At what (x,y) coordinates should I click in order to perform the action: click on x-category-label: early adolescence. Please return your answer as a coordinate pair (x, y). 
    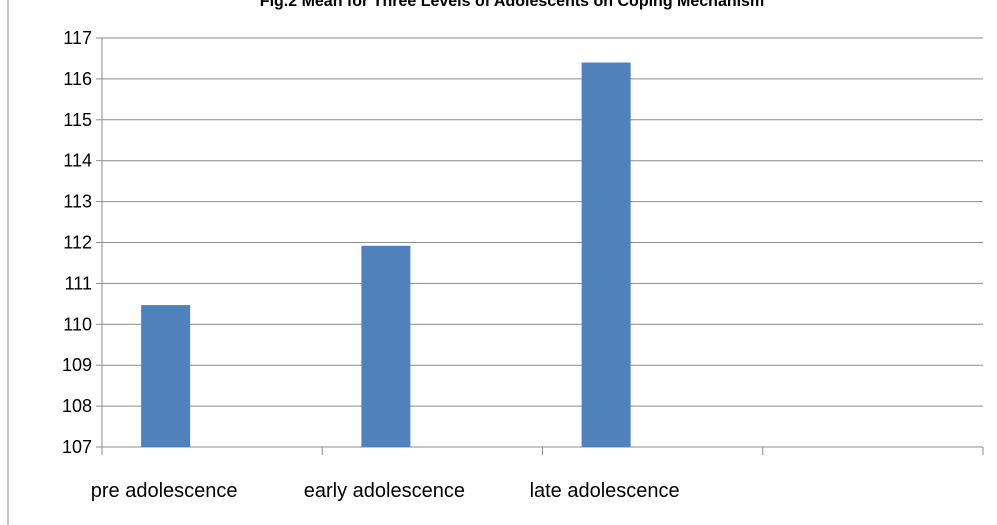
    Looking at the image, I should click on (384, 491).